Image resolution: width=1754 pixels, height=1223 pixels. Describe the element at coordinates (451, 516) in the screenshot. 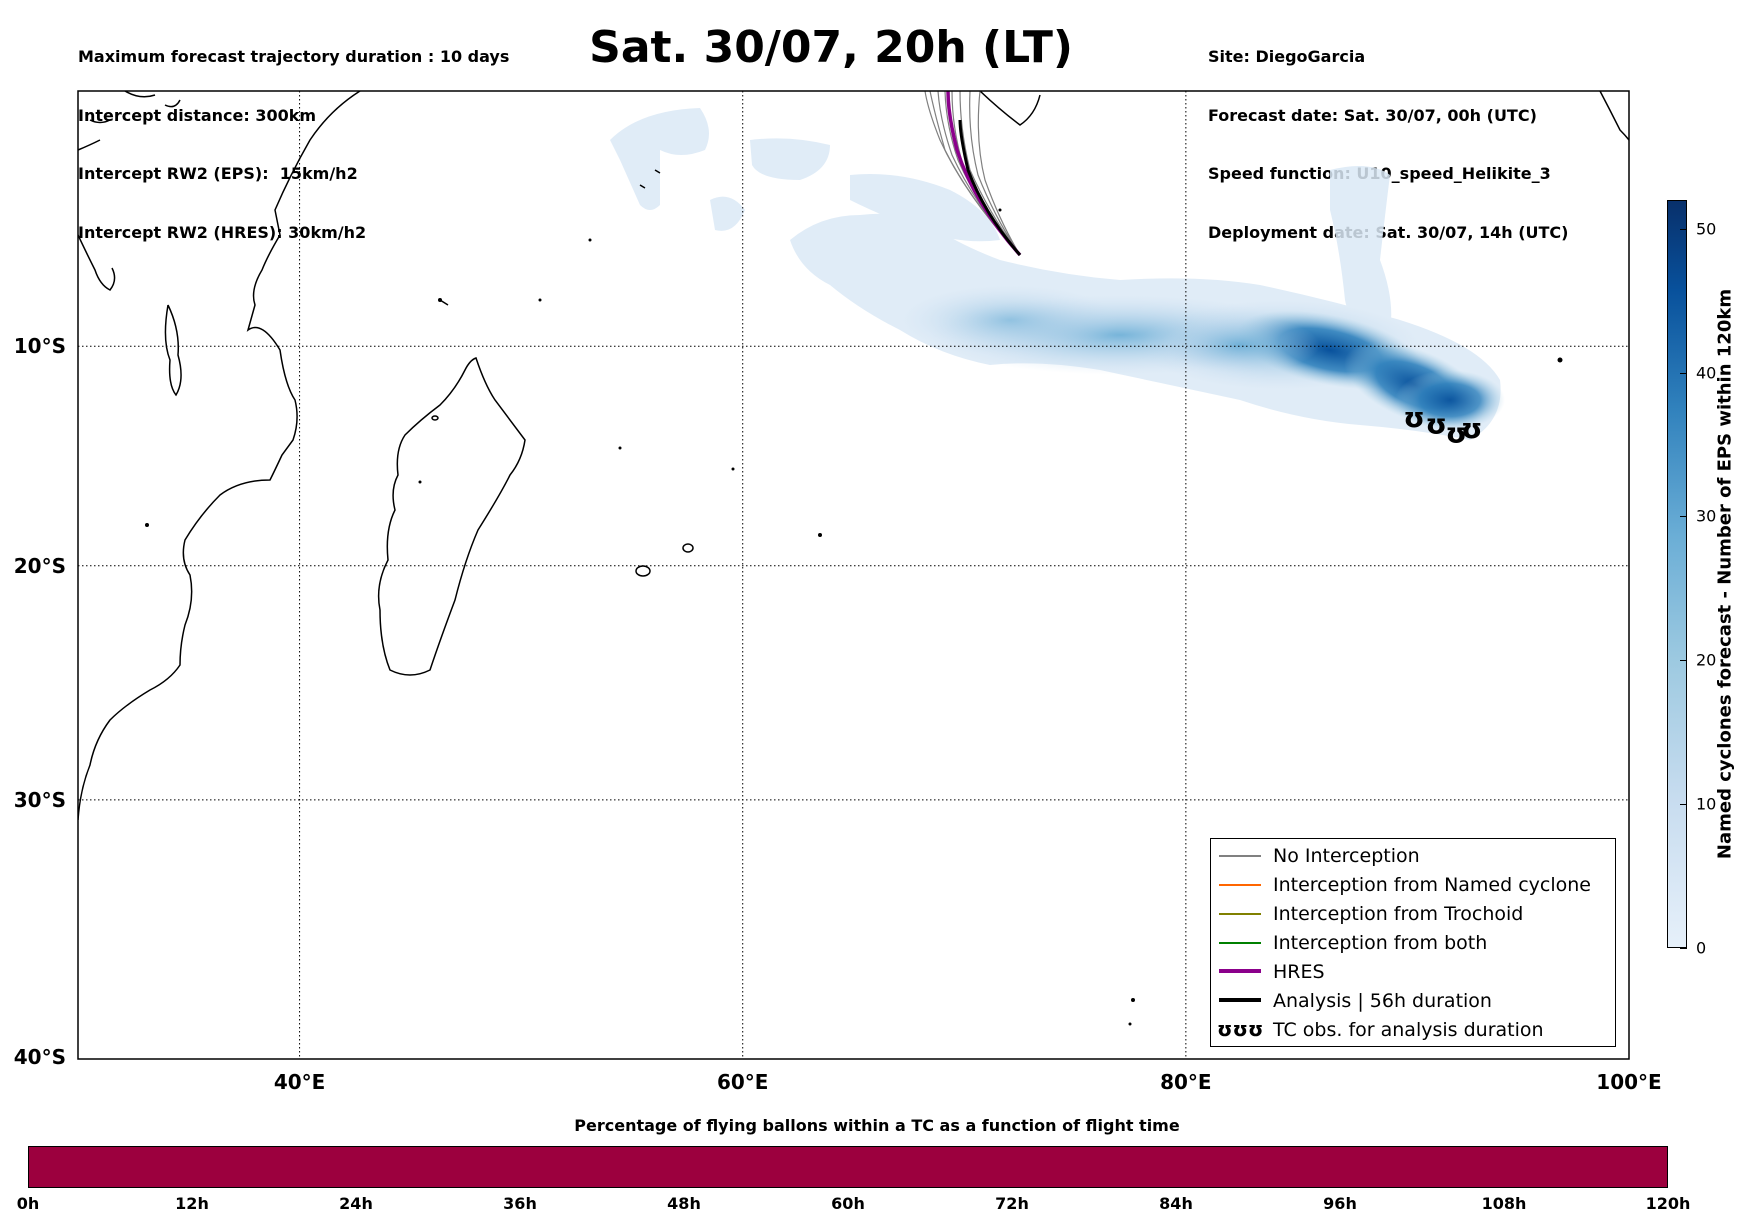

I see `madagascar` at that location.